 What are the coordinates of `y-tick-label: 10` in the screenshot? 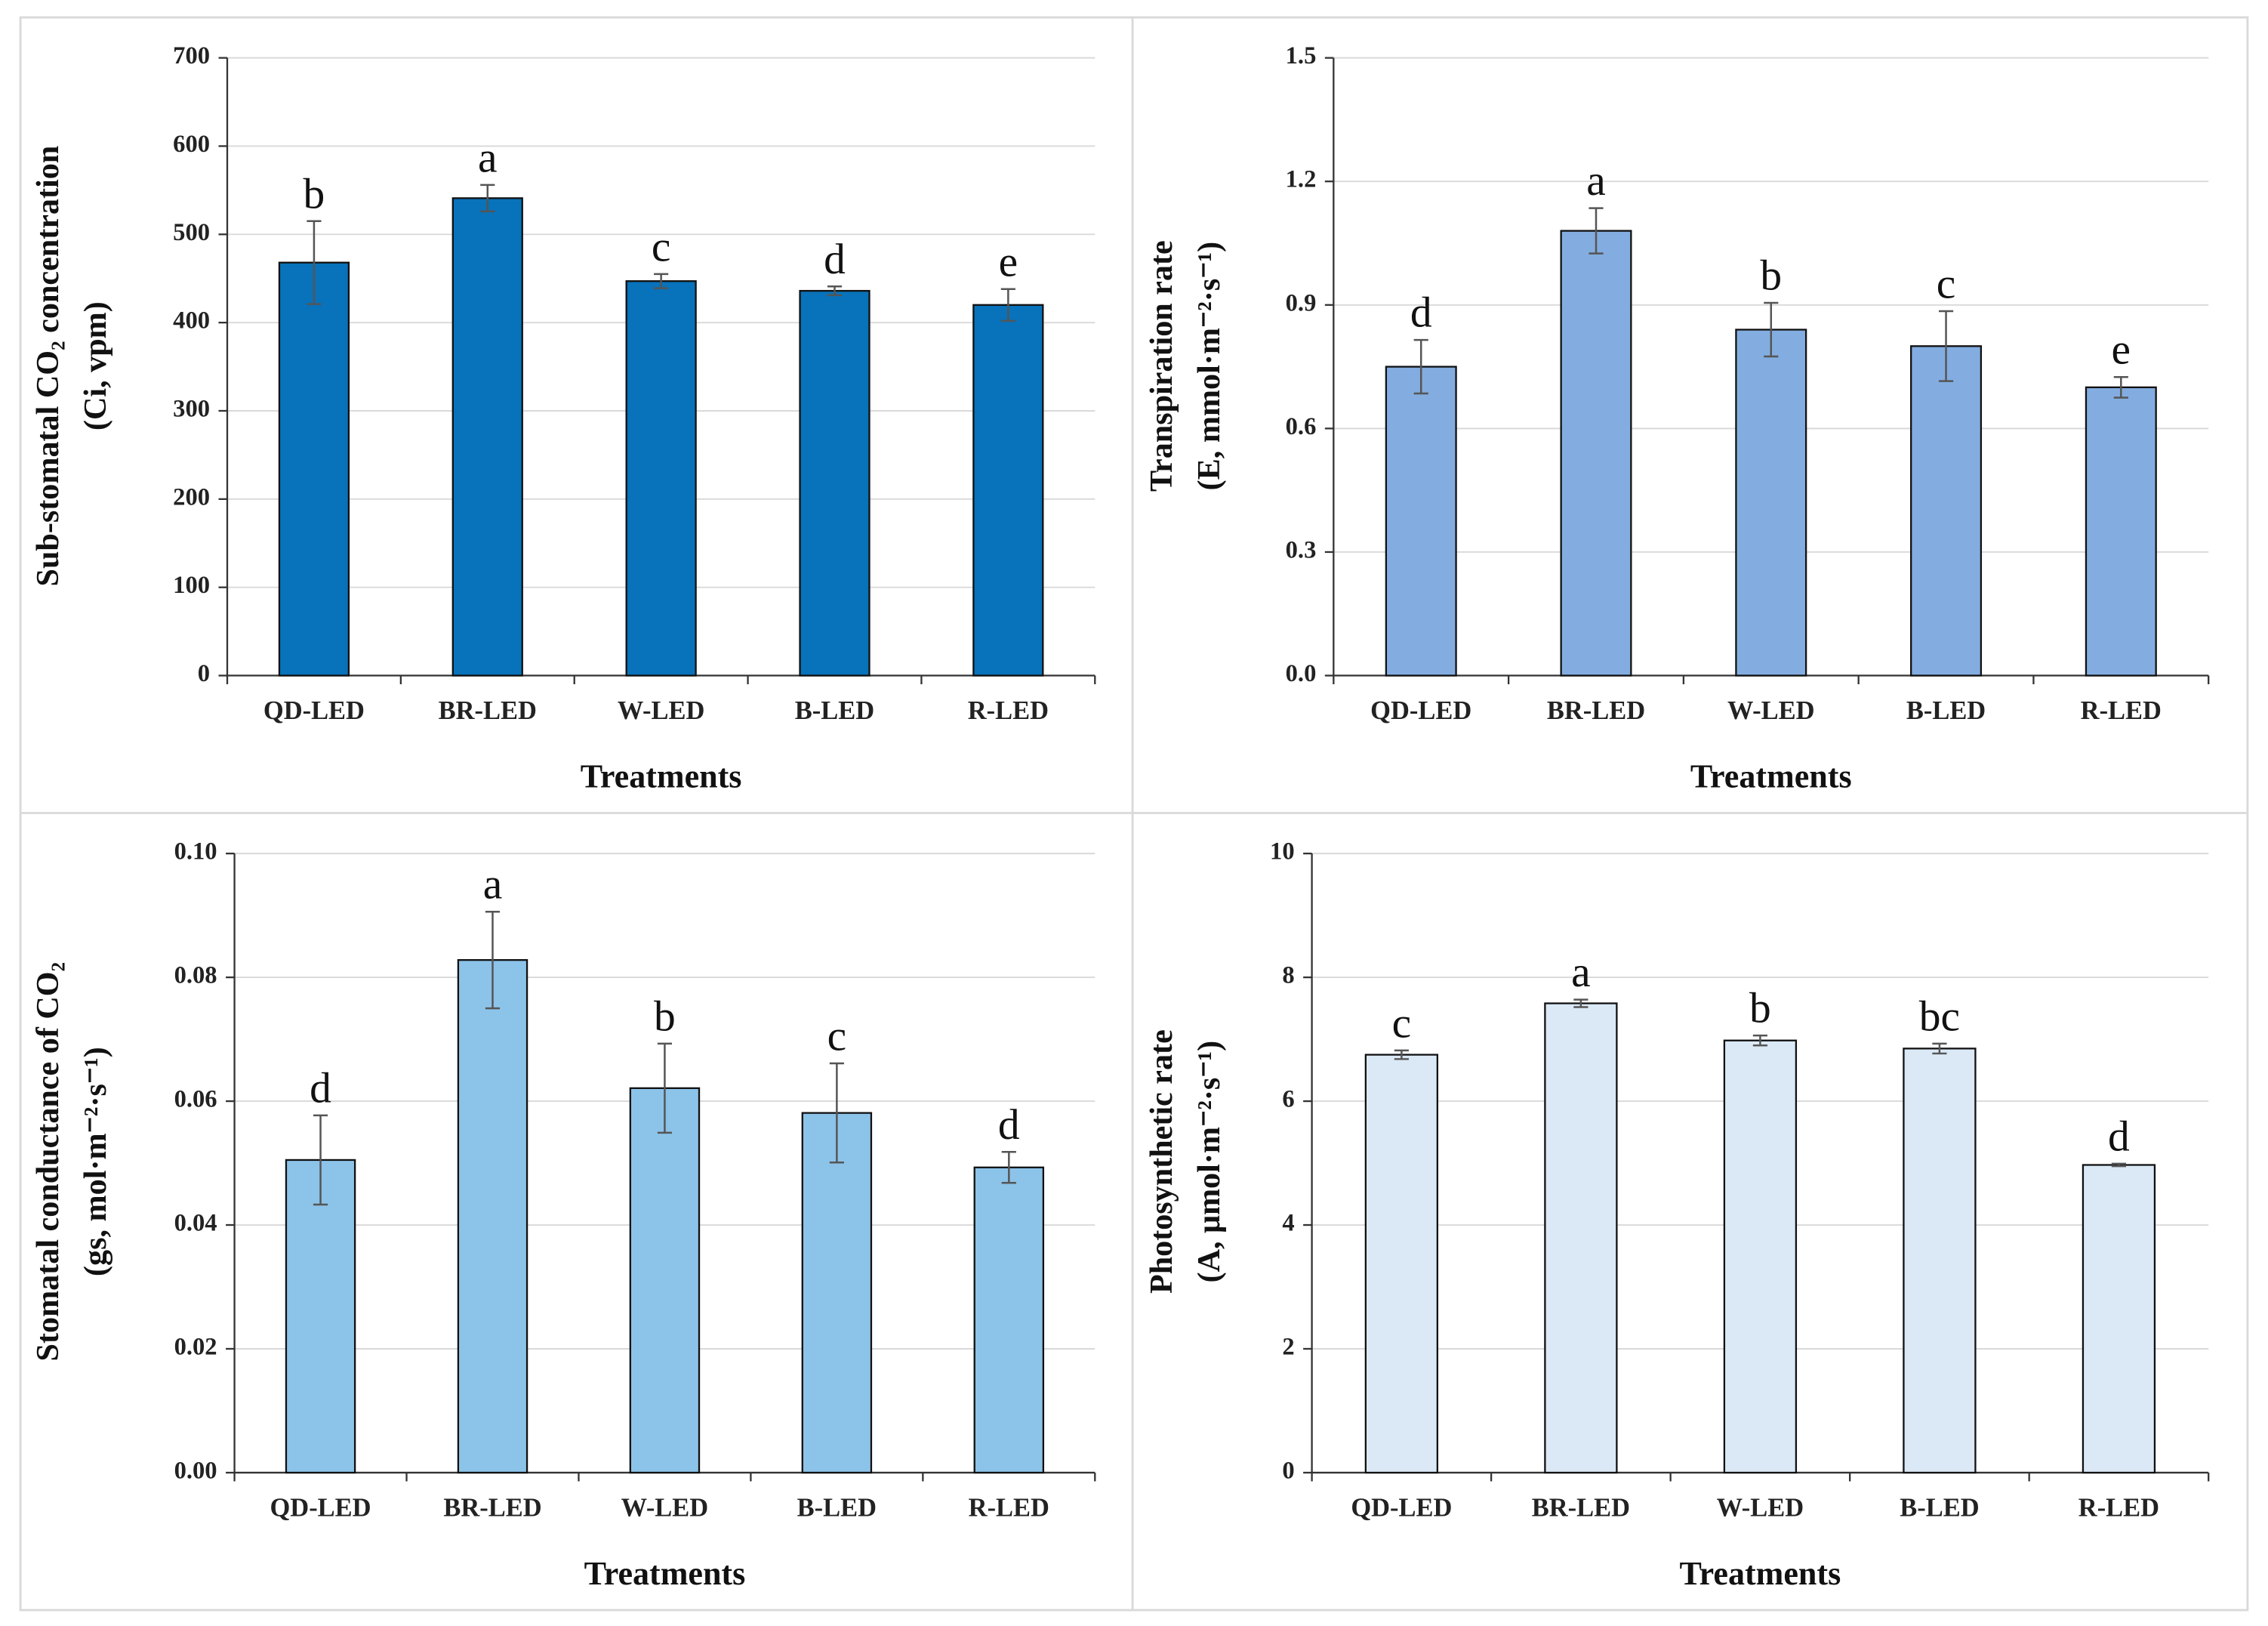 It's located at (1282, 851).